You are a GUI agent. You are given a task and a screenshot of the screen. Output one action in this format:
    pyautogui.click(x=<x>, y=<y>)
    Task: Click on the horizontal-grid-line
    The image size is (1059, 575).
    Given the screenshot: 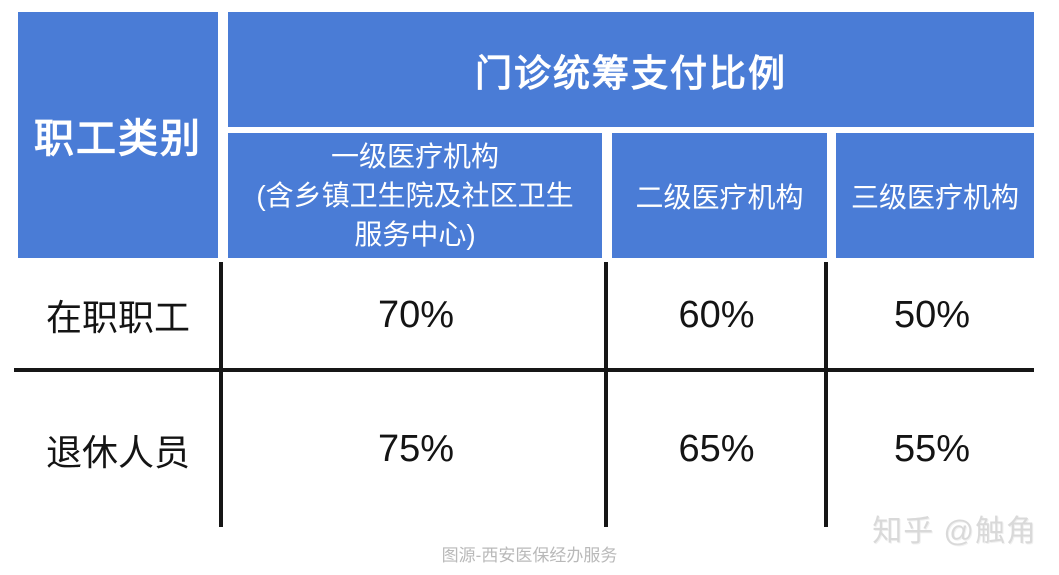 What is the action you would take?
    pyautogui.click(x=524, y=370)
    